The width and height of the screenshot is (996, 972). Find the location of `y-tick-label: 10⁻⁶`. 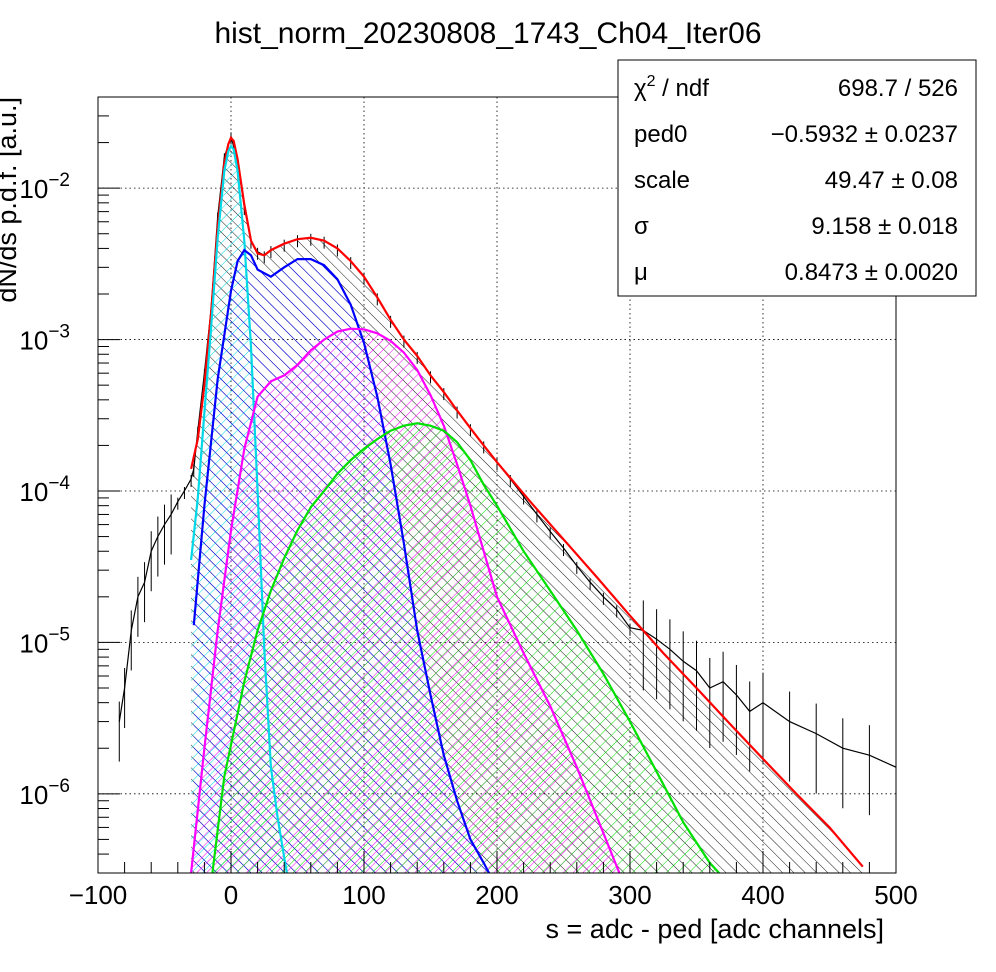

y-tick-label: 10⁻⁶ is located at coordinates (44, 793).